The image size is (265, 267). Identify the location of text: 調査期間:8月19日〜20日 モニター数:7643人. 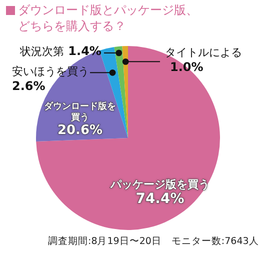
(153, 241).